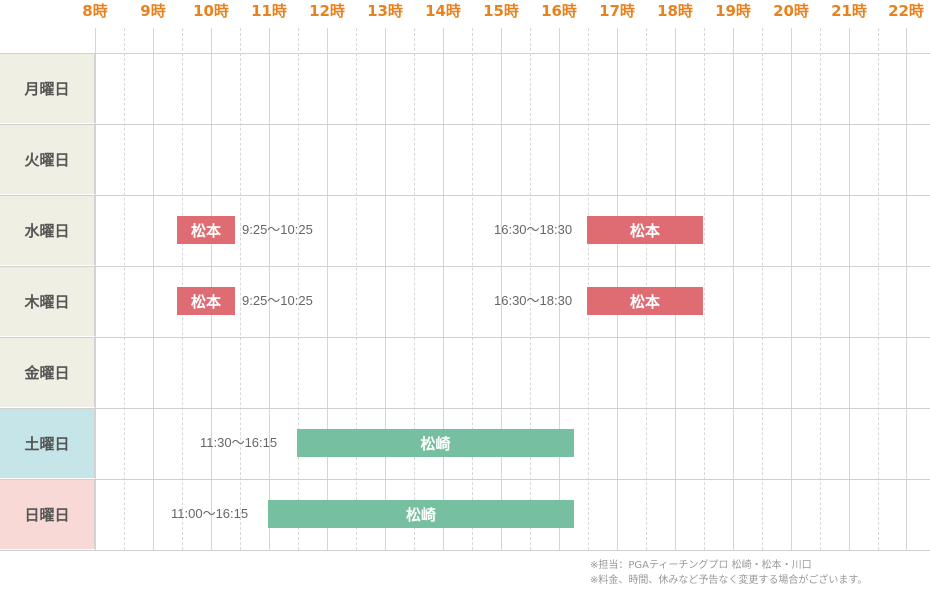  Describe the element at coordinates (906, 11) in the screenshot. I see `hour-label: 22時` at that location.